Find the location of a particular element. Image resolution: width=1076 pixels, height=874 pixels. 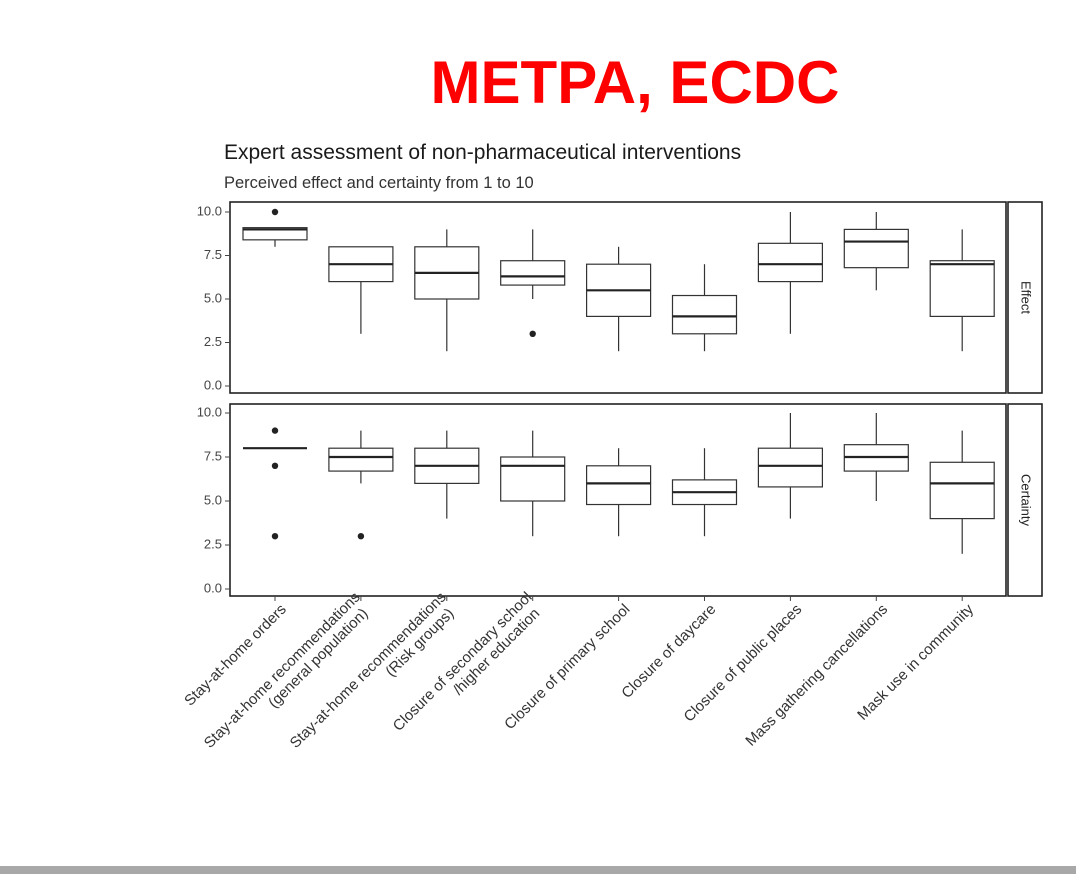

slide-title: METPA, ECDC is located at coordinates (635, 82).